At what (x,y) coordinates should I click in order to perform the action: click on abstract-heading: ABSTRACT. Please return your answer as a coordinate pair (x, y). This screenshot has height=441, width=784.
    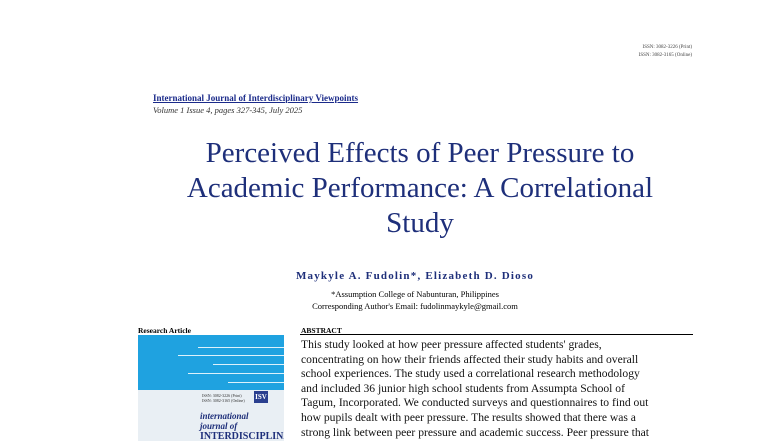
    Looking at the image, I should click on (321, 330).